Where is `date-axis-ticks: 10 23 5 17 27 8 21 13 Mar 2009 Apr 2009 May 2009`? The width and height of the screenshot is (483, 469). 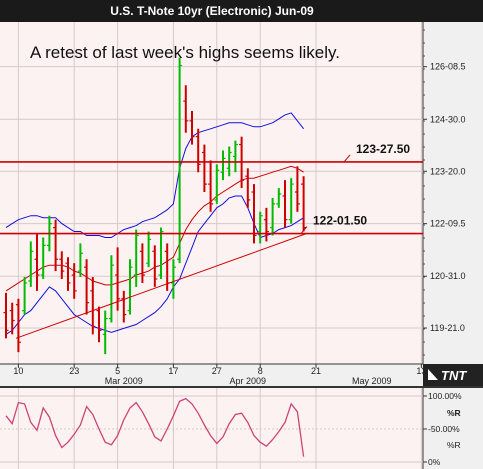
date-axis-ticks: 10 23 5 17 27 8 21 13 Mar 2009 Apr 2009 May 2009 is located at coordinates (219, 375).